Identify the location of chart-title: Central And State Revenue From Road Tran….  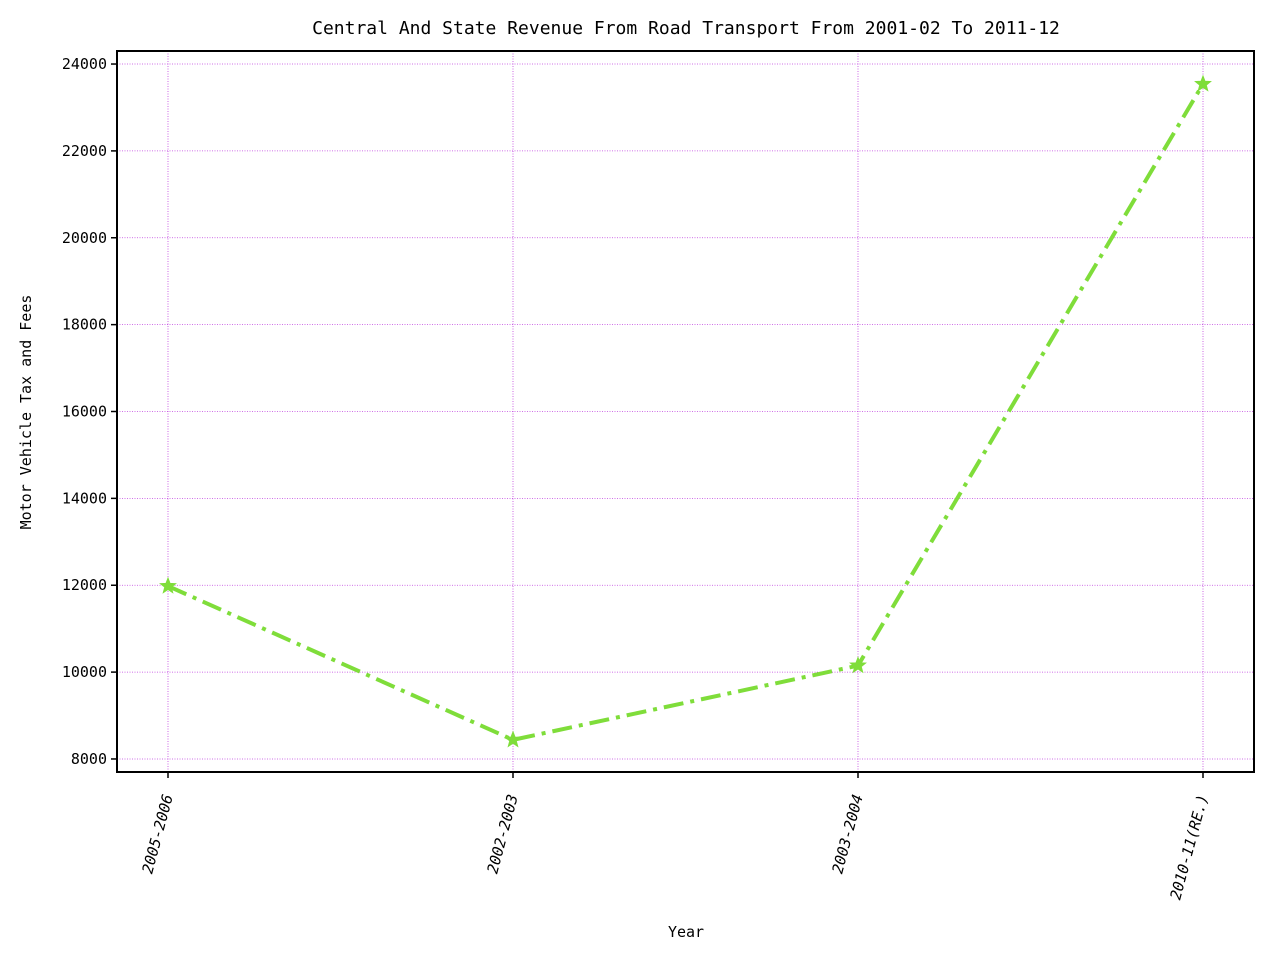
(686, 28).